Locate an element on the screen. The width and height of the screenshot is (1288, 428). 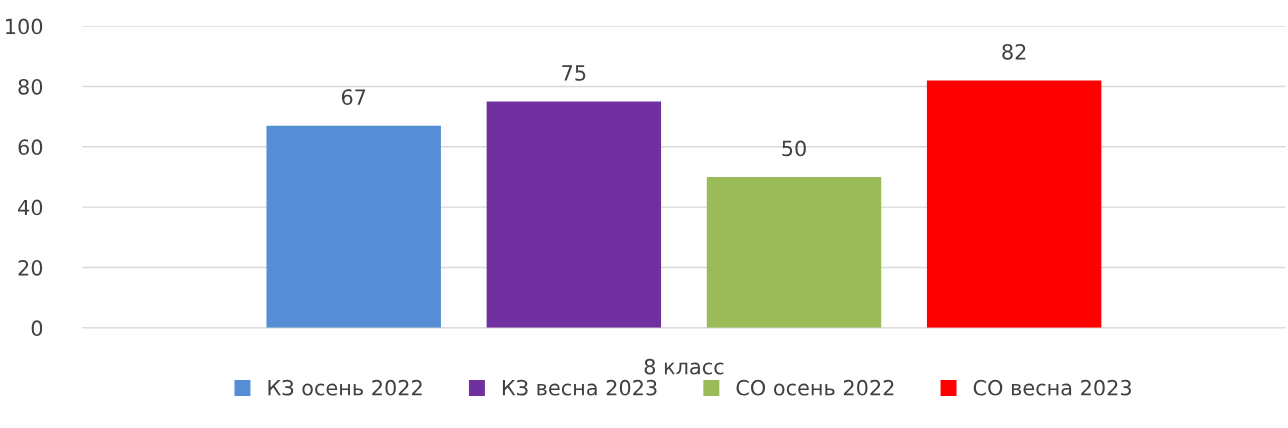
y-tick-label: 0 is located at coordinates (37, 328).